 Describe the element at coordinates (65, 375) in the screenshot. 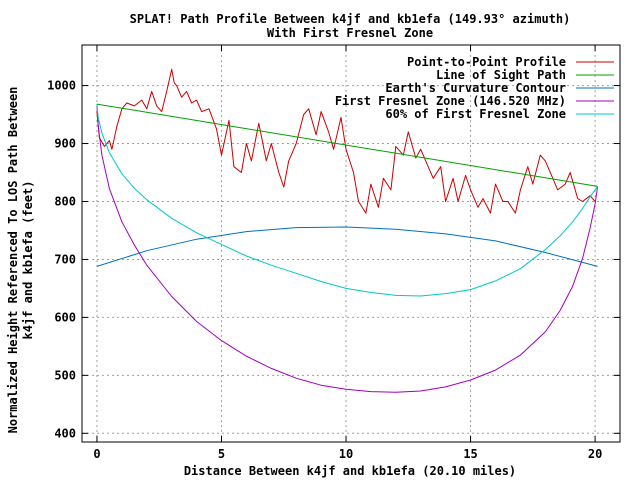

I see `y-tick-label: 500` at that location.